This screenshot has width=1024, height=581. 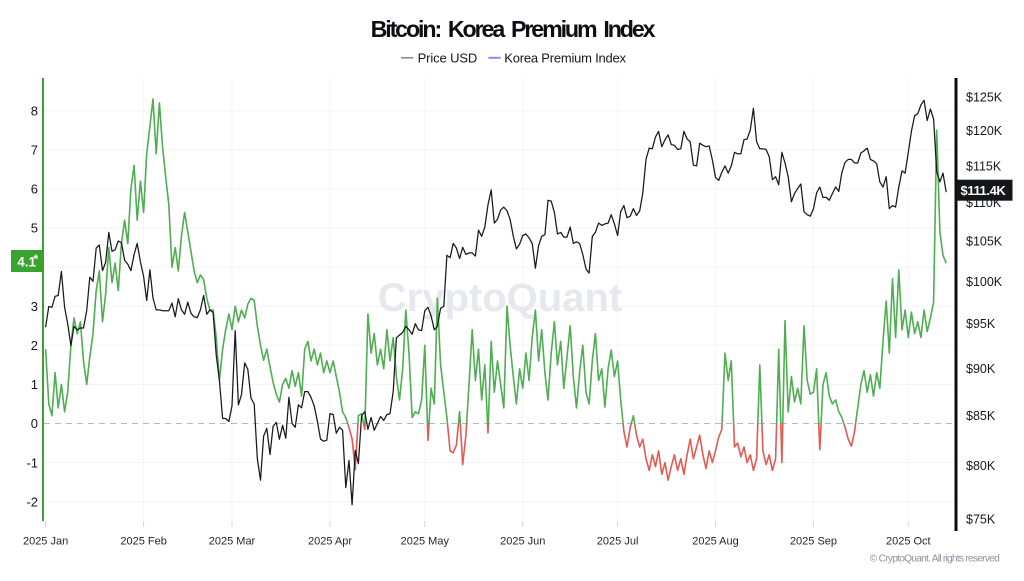 What do you see at coordinates (984, 282) in the screenshot?
I see `svg-text: $100K` at bounding box center [984, 282].